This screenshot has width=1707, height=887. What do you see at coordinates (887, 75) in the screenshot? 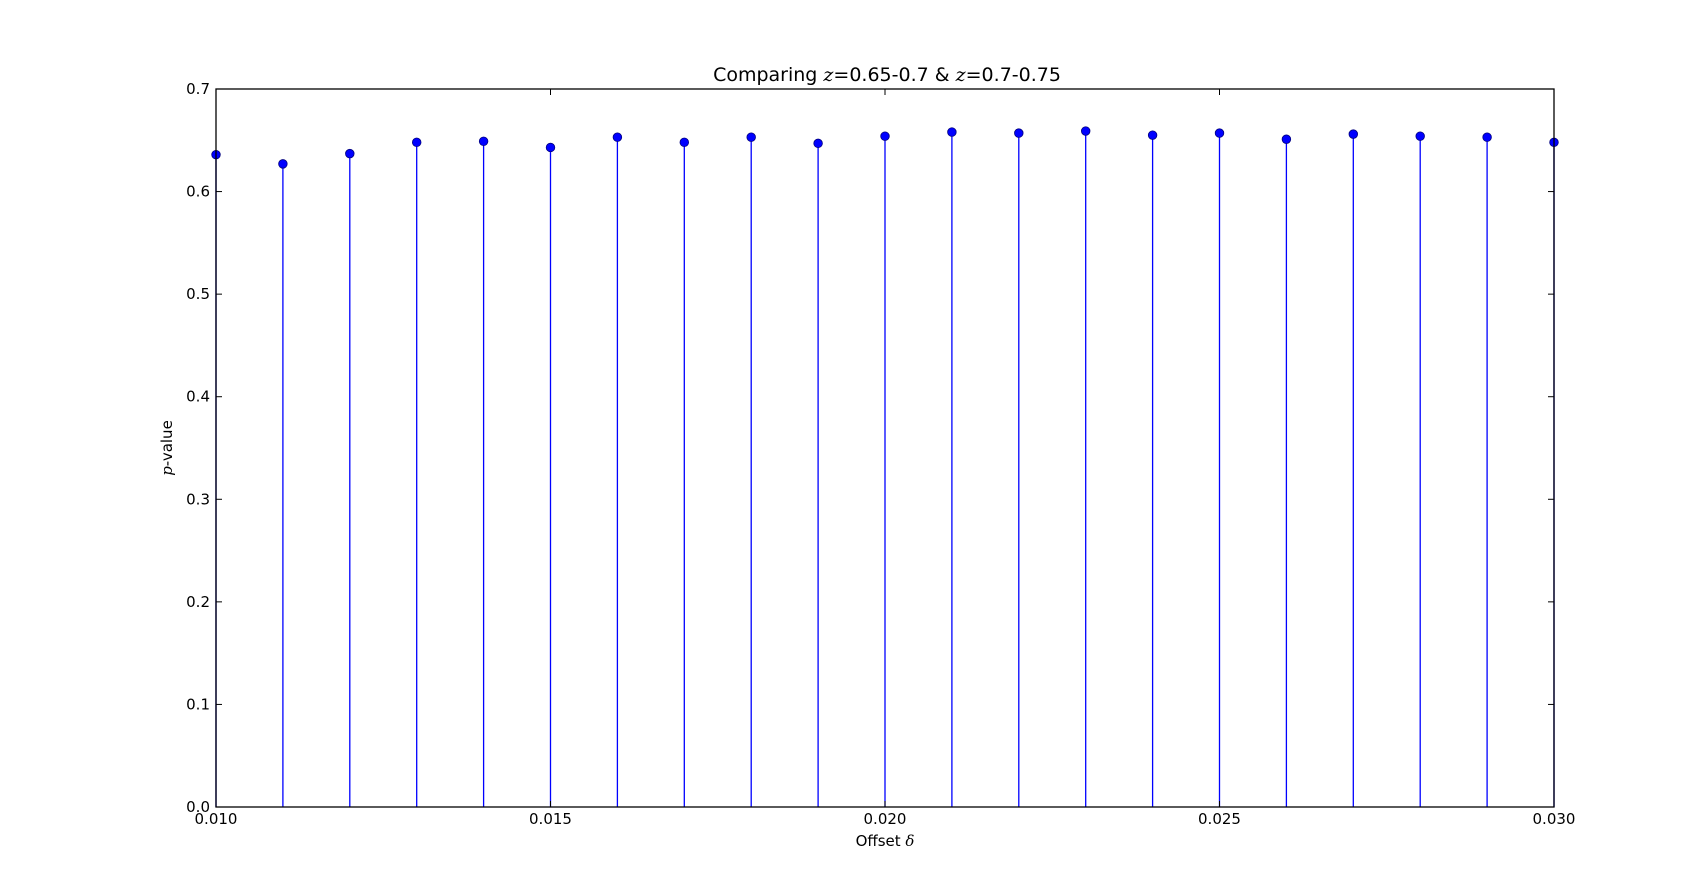
I see `chart-title: Comparing z=0.65-0.7 & z=0.7-0.75` at bounding box center [887, 75].